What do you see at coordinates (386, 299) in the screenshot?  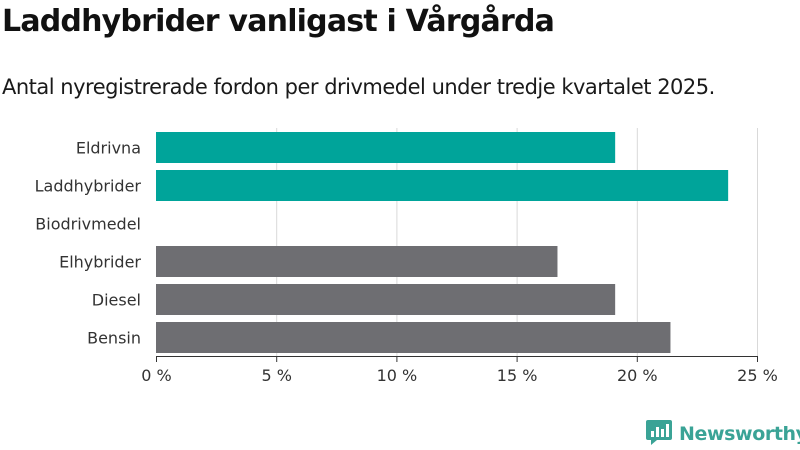 I see `bar-diesel` at bounding box center [386, 299].